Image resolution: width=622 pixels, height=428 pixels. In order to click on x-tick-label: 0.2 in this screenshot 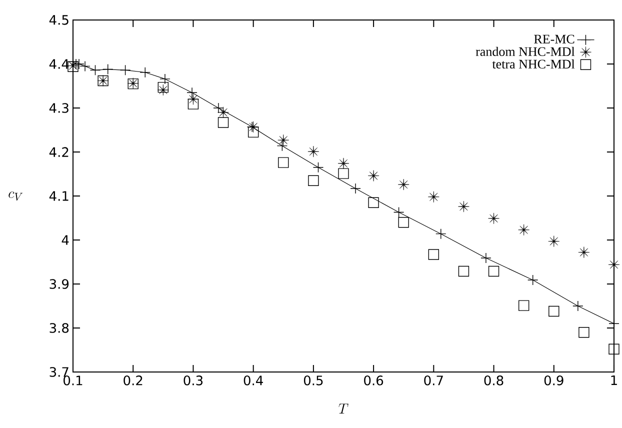, I will do `click(133, 381)`.